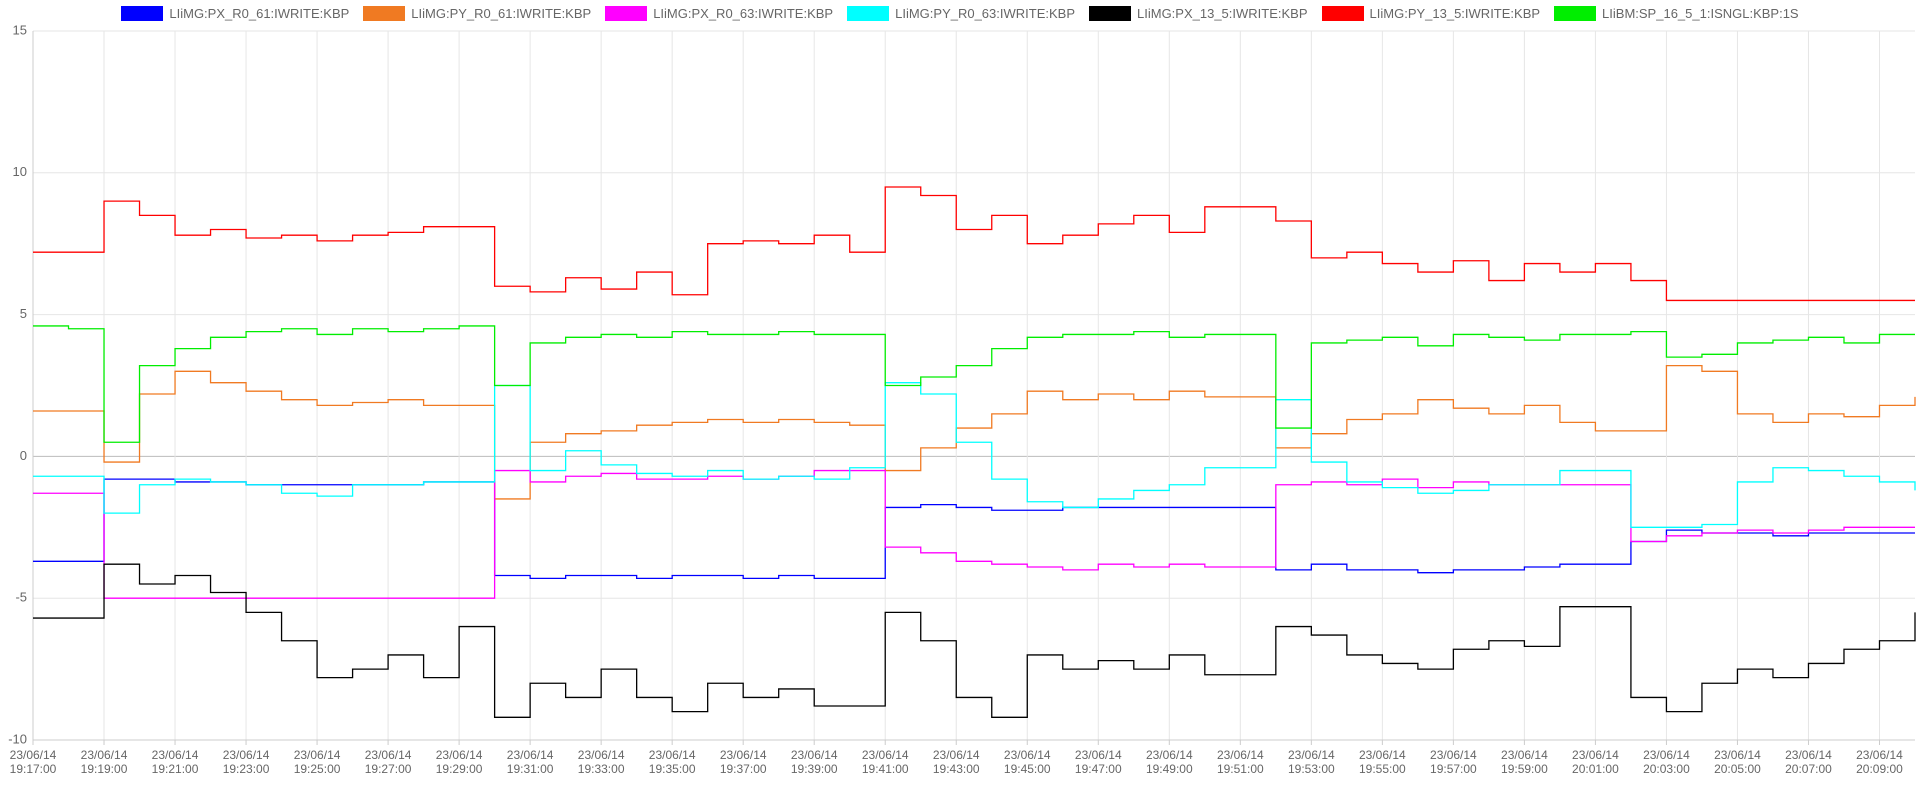 This screenshot has height=786, width=1920. Describe the element at coordinates (23, 455) in the screenshot. I see `y-tick-label: 0` at that location.